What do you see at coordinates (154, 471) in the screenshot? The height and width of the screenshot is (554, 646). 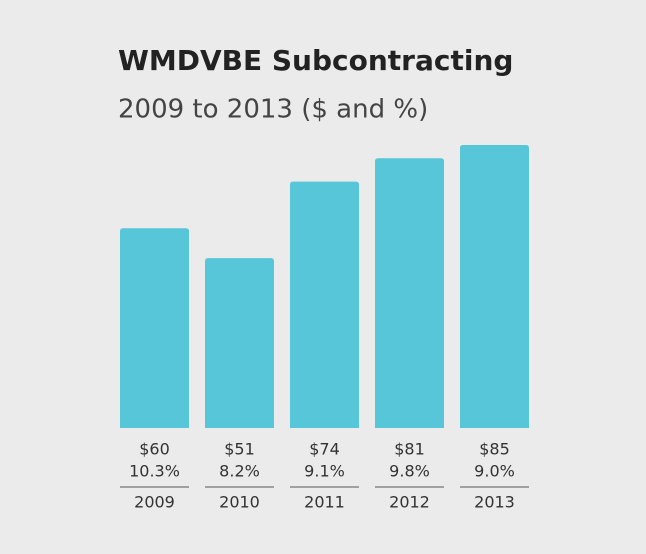 I see `share-label: 10.3%` at bounding box center [154, 471].